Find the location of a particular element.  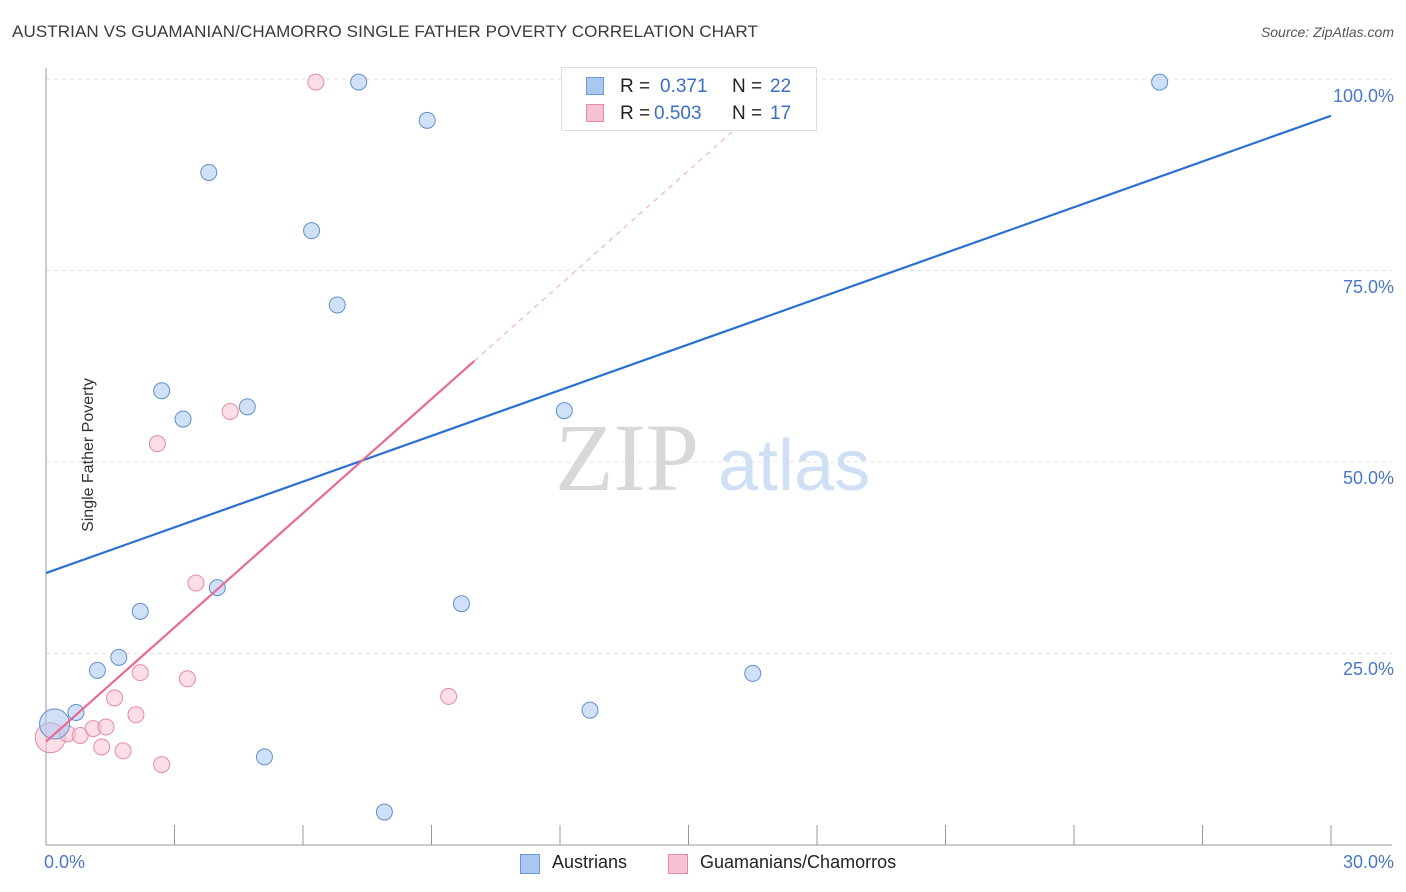

correlation-legend: R = 0.371 N = 22 R = 0.503 N = 17 is located at coordinates (689, 99).